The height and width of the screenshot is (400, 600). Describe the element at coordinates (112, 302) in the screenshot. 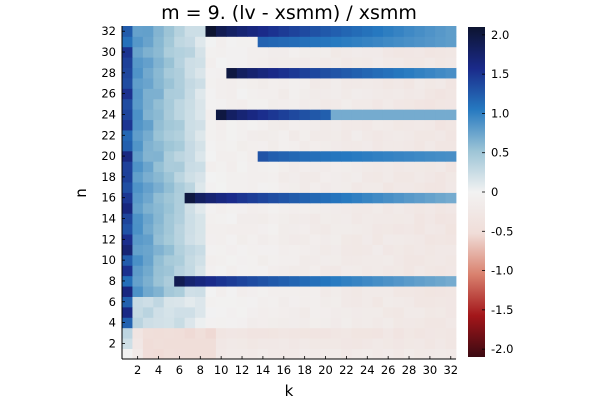

I see `y-tick-label: 6` at that location.